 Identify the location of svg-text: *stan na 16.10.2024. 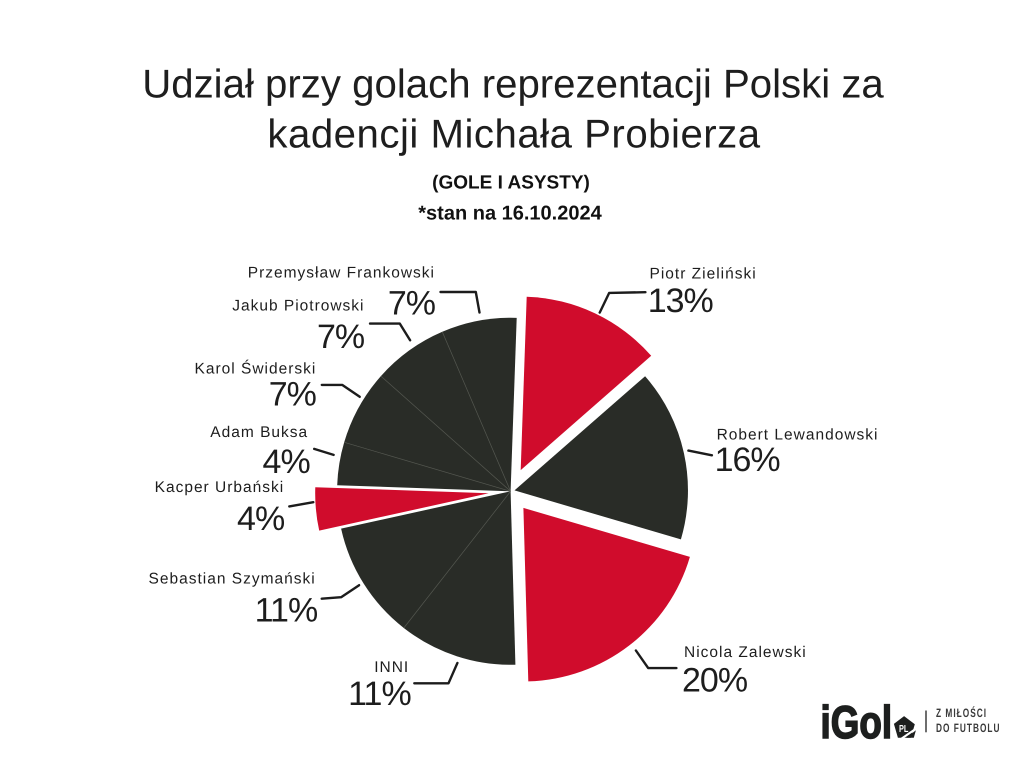
(510, 214).